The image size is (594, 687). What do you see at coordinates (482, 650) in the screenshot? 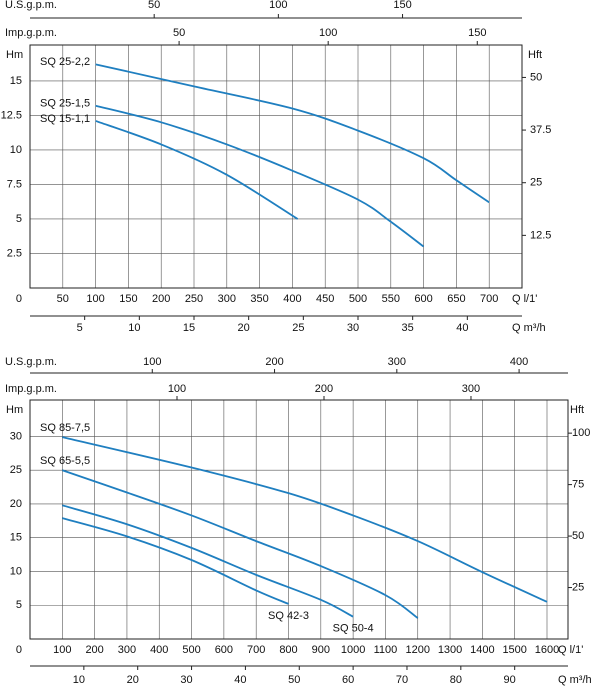
I see `x-tick-label: 1400` at bounding box center [482, 650].